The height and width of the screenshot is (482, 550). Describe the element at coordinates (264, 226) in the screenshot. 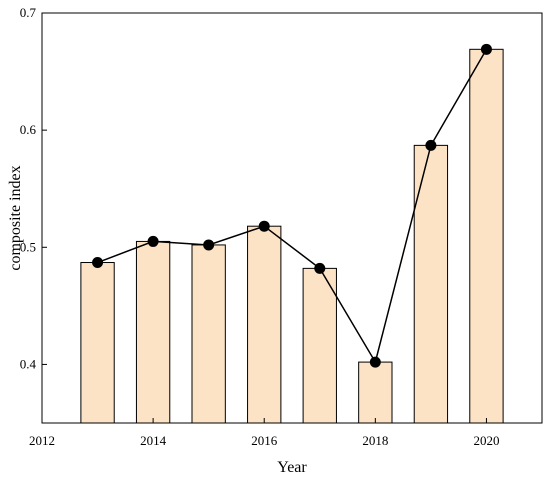

I see `point-2016` at that location.